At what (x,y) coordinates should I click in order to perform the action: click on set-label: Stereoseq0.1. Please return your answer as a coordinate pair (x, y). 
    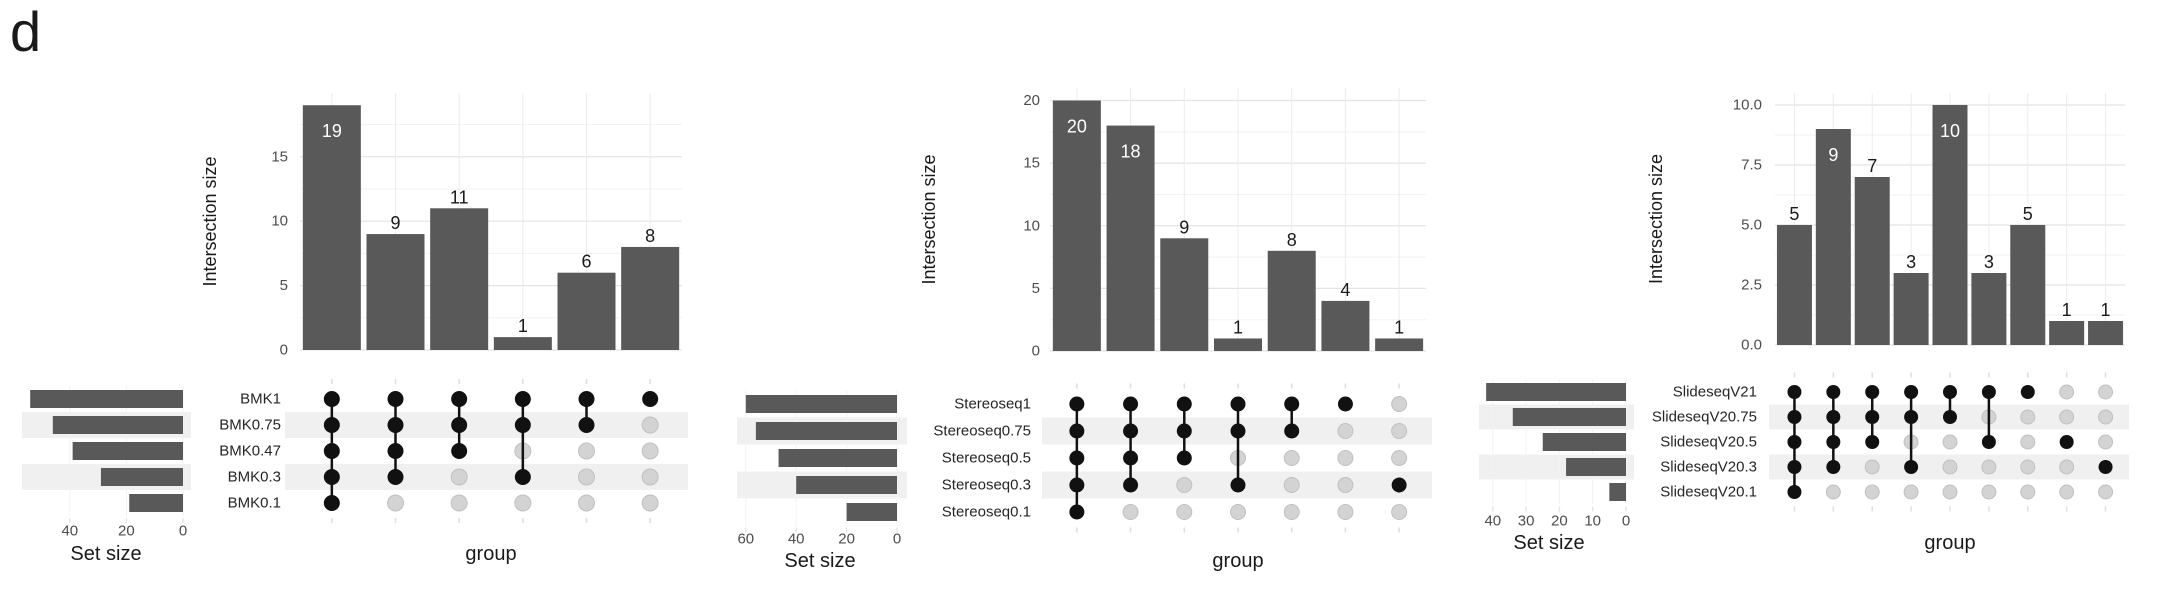
    Looking at the image, I should click on (986, 512).